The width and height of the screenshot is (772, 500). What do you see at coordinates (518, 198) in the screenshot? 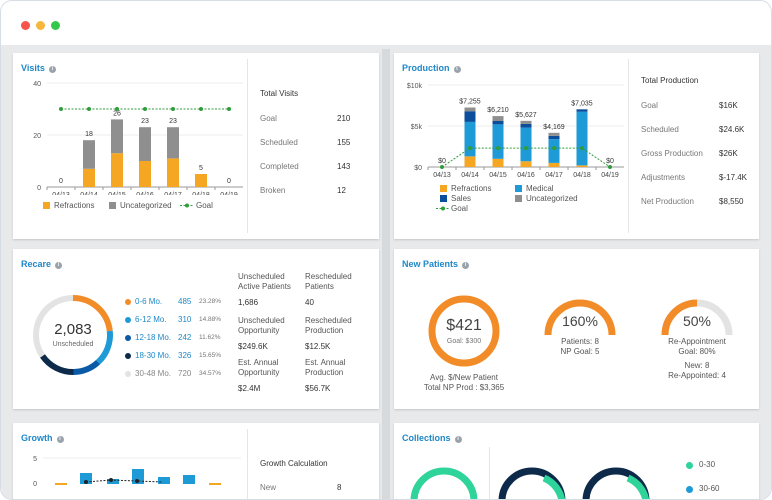
I see `legend-swatch-uncategorized` at bounding box center [518, 198].